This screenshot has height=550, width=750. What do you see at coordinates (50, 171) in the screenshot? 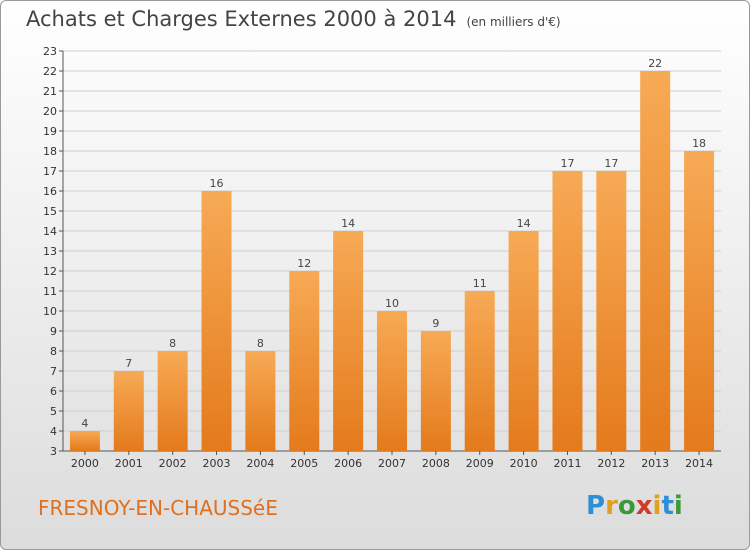
I see `y-tick-label: 17` at bounding box center [50, 171].